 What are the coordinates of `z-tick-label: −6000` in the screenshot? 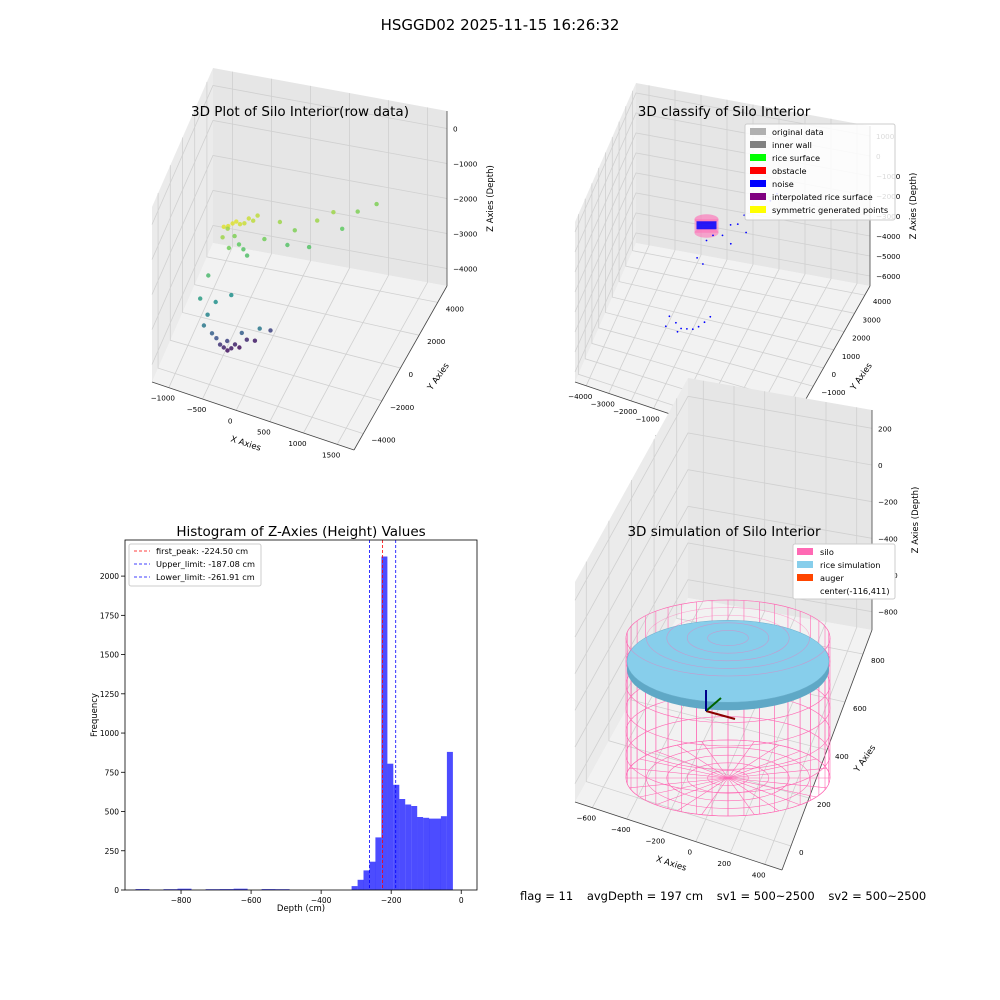 It's located at (888, 276).